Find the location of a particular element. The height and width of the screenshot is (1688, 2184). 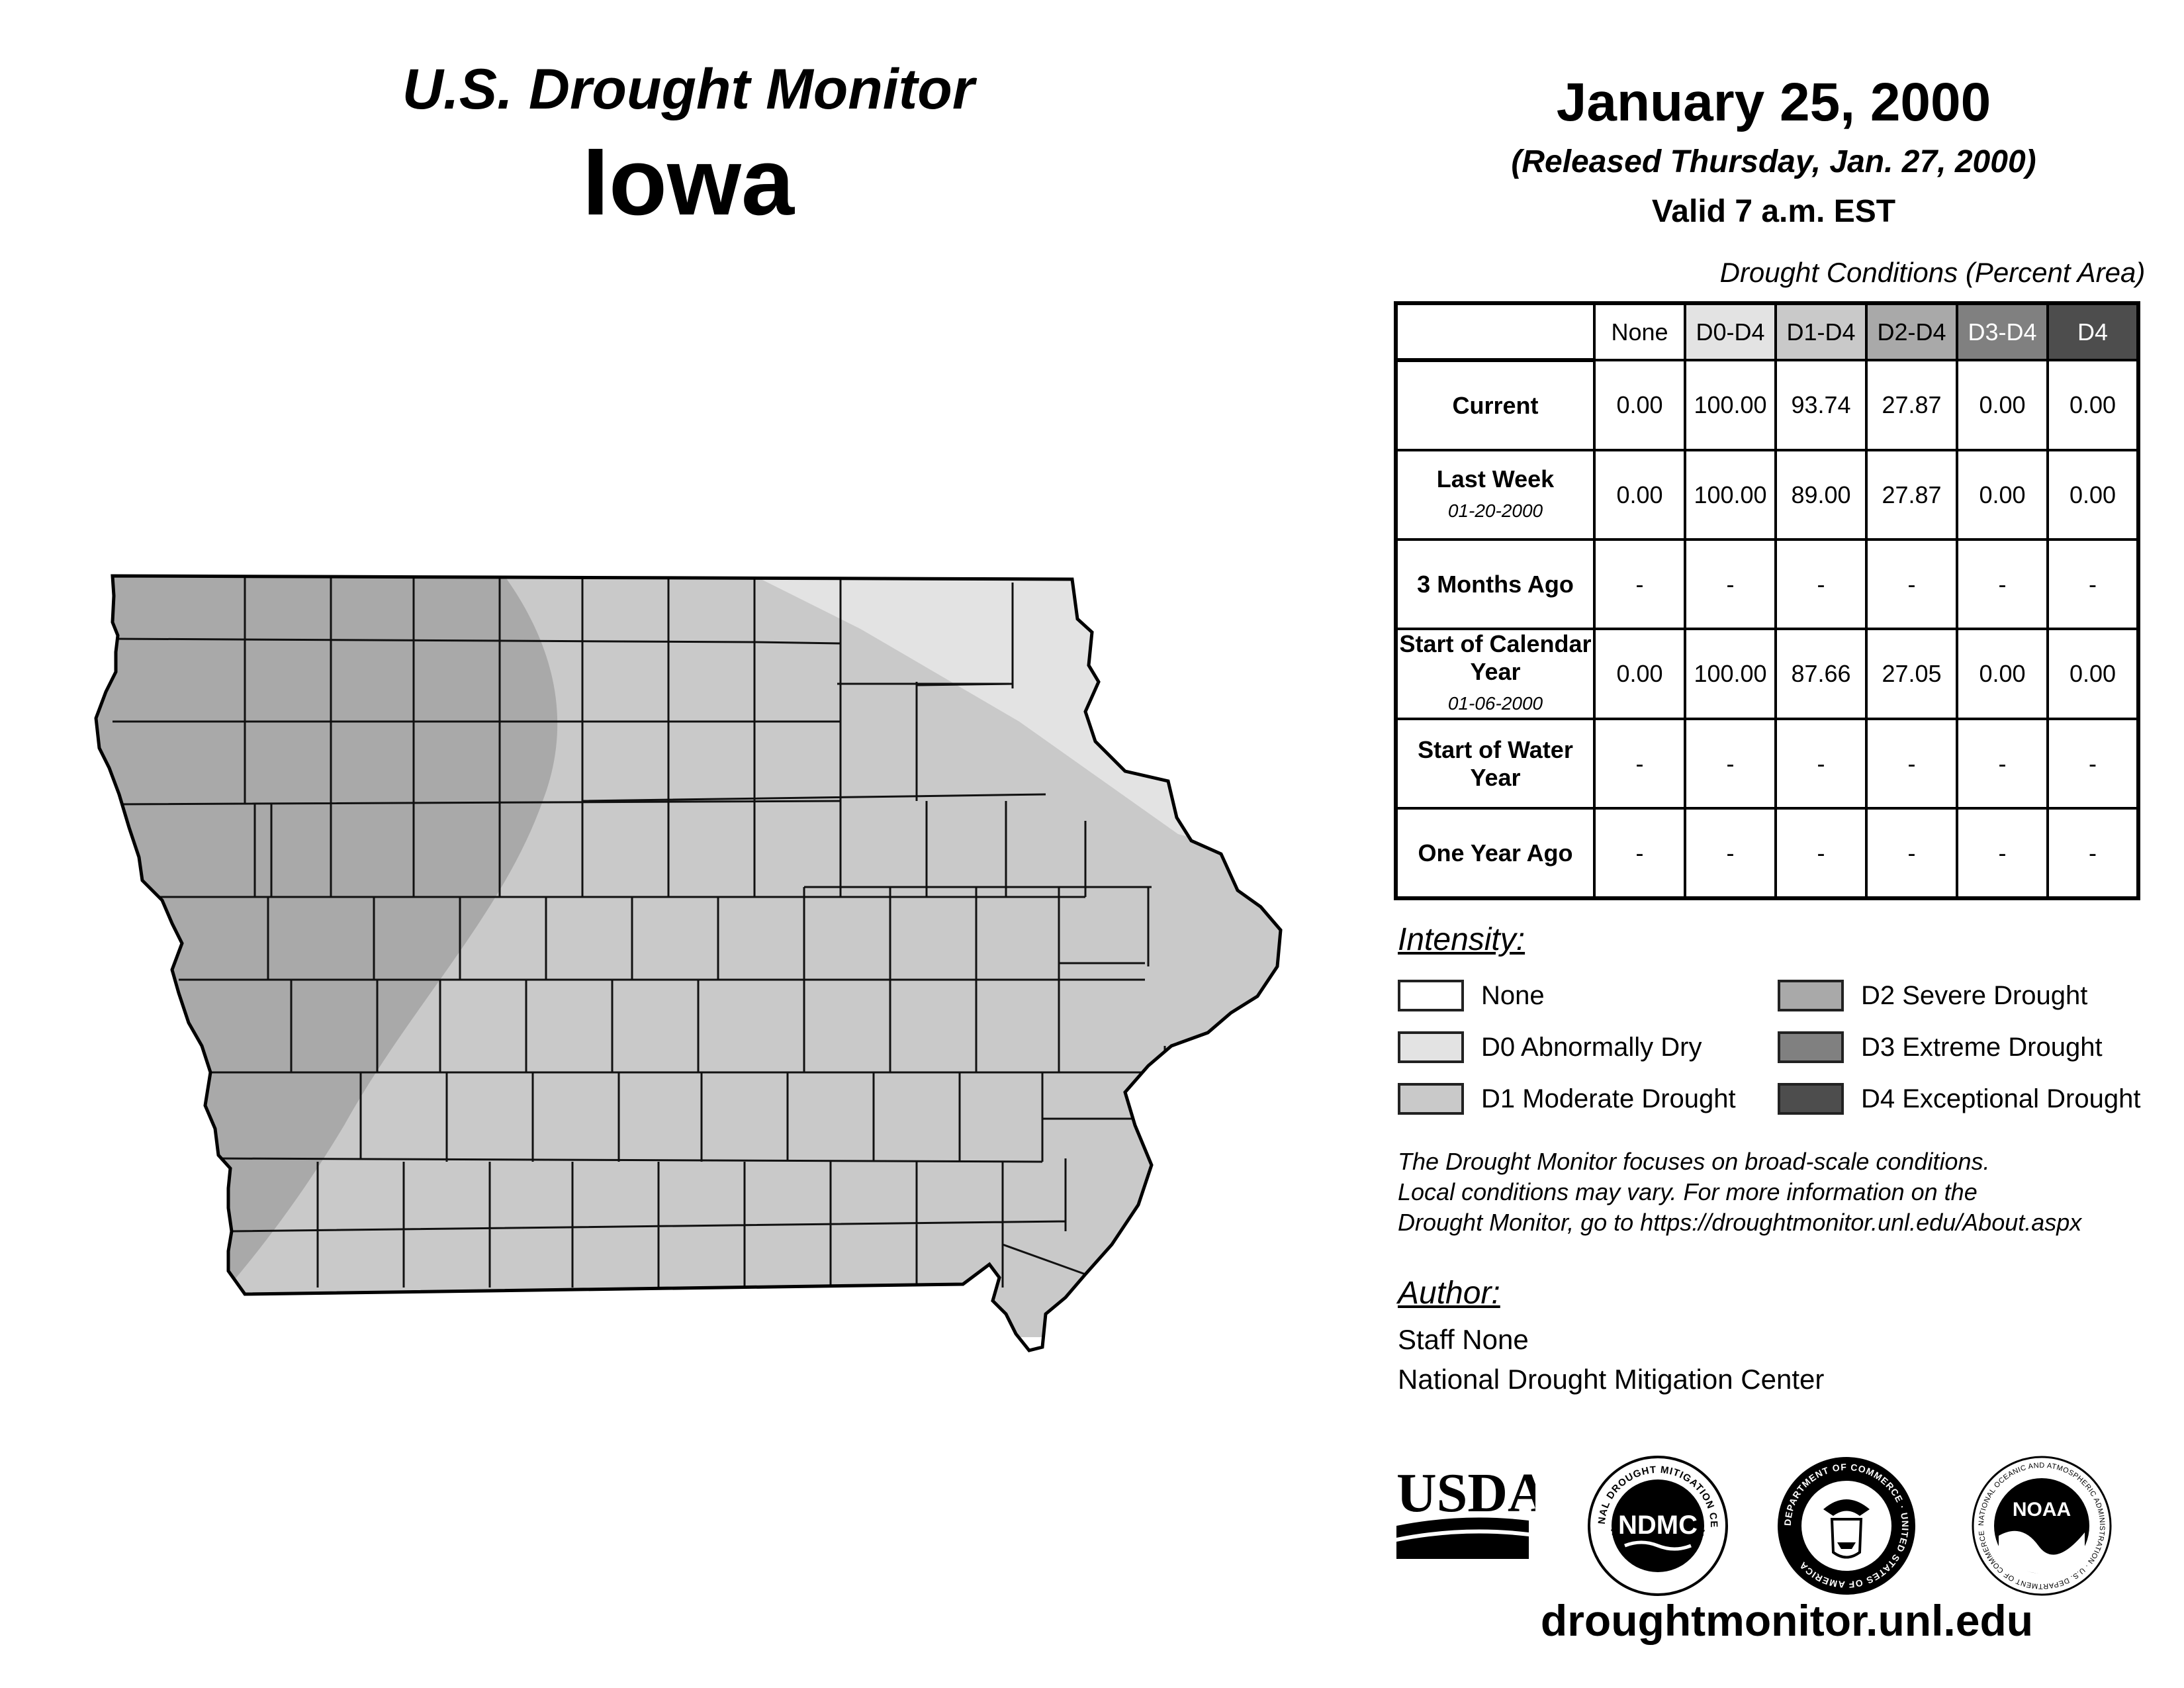

author-org: National Drought Mitigation Center is located at coordinates (1612, 1379).